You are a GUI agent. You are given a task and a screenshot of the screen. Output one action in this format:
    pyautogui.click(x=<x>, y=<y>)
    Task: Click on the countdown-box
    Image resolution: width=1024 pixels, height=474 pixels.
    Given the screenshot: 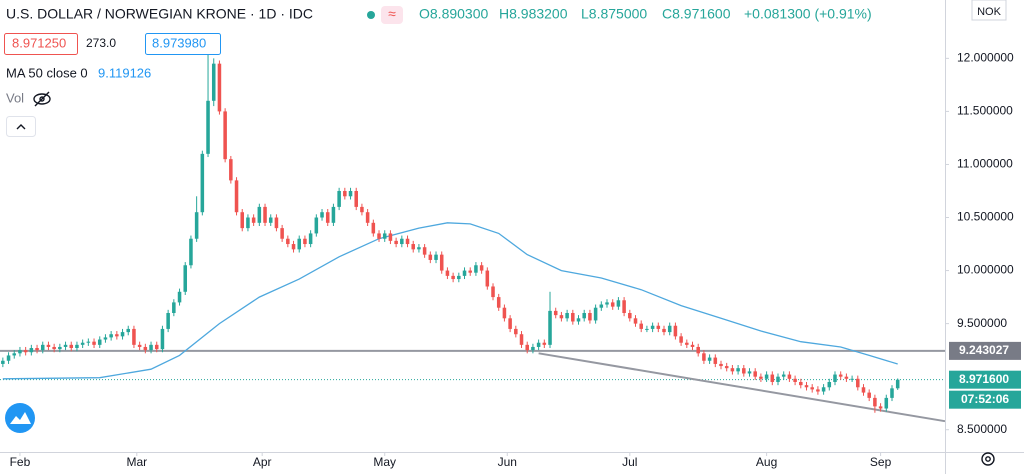 What is the action you would take?
    pyautogui.click(x=985, y=399)
    